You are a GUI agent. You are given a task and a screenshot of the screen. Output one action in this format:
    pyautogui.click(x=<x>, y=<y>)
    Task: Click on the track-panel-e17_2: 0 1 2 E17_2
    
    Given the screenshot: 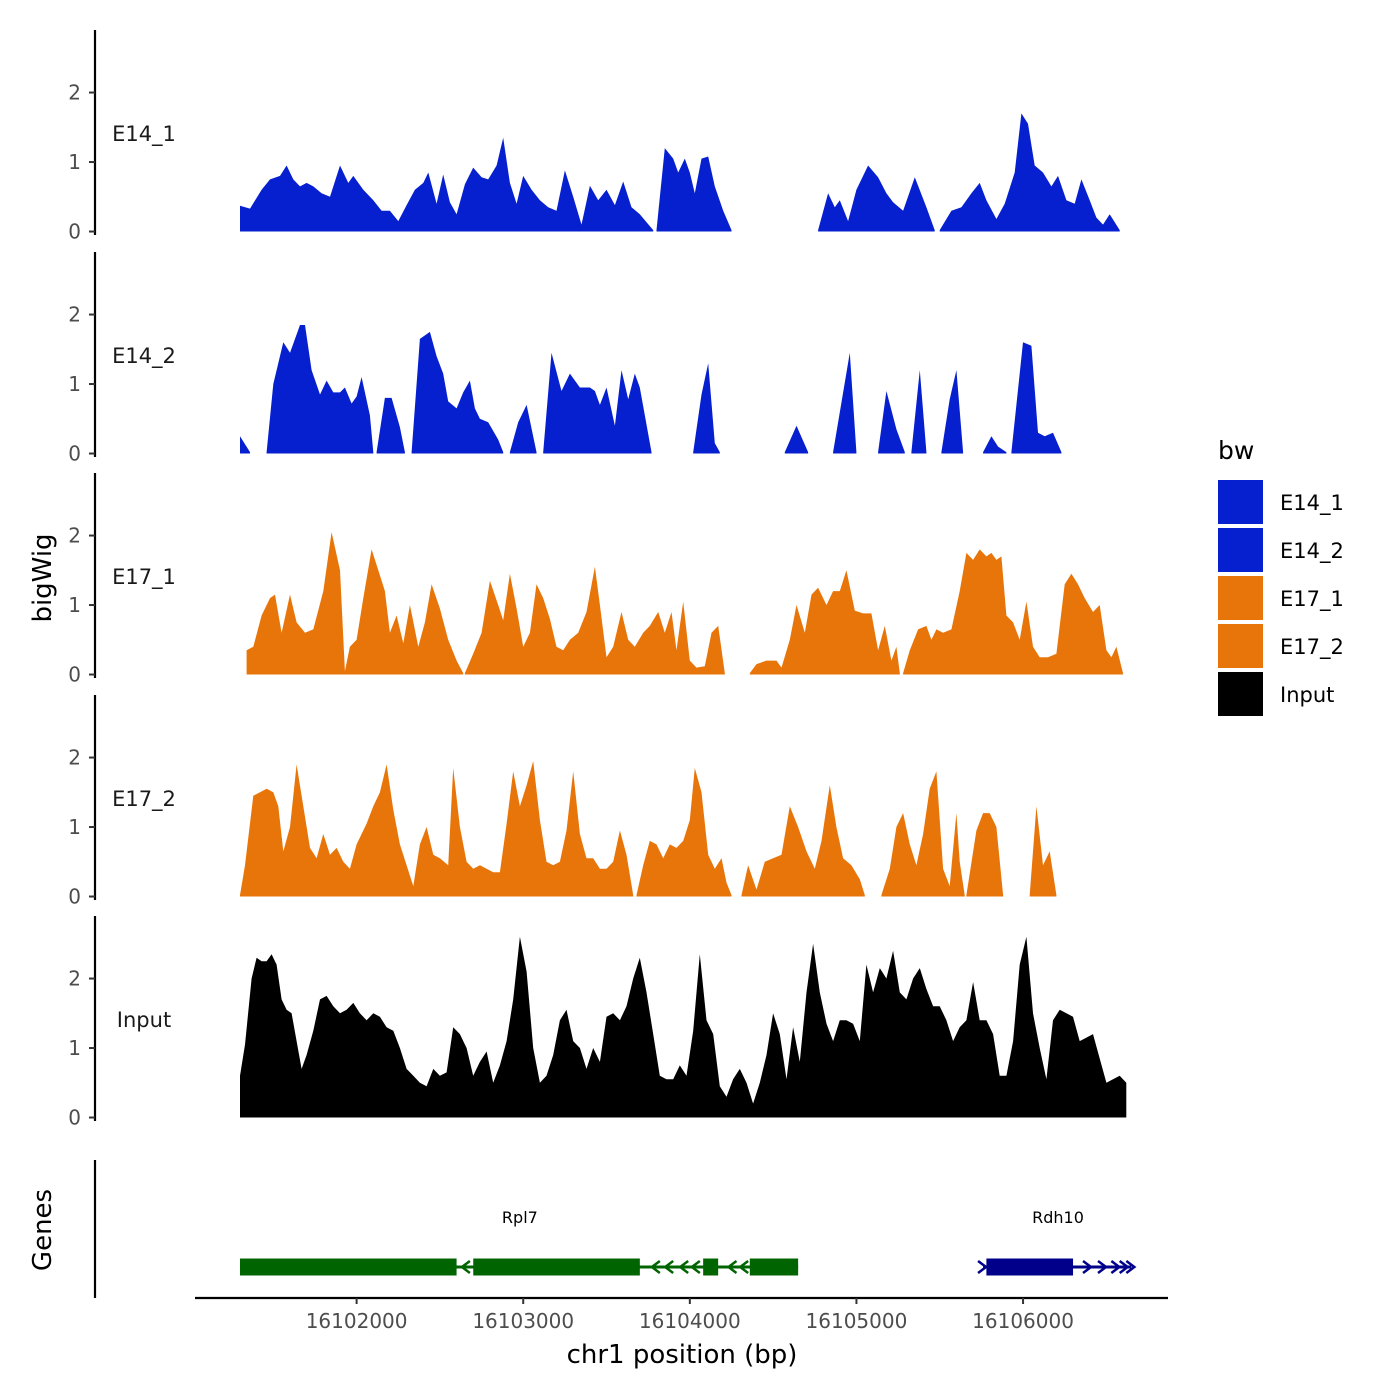 What is the action you would take?
    pyautogui.click(x=562, y=802)
    